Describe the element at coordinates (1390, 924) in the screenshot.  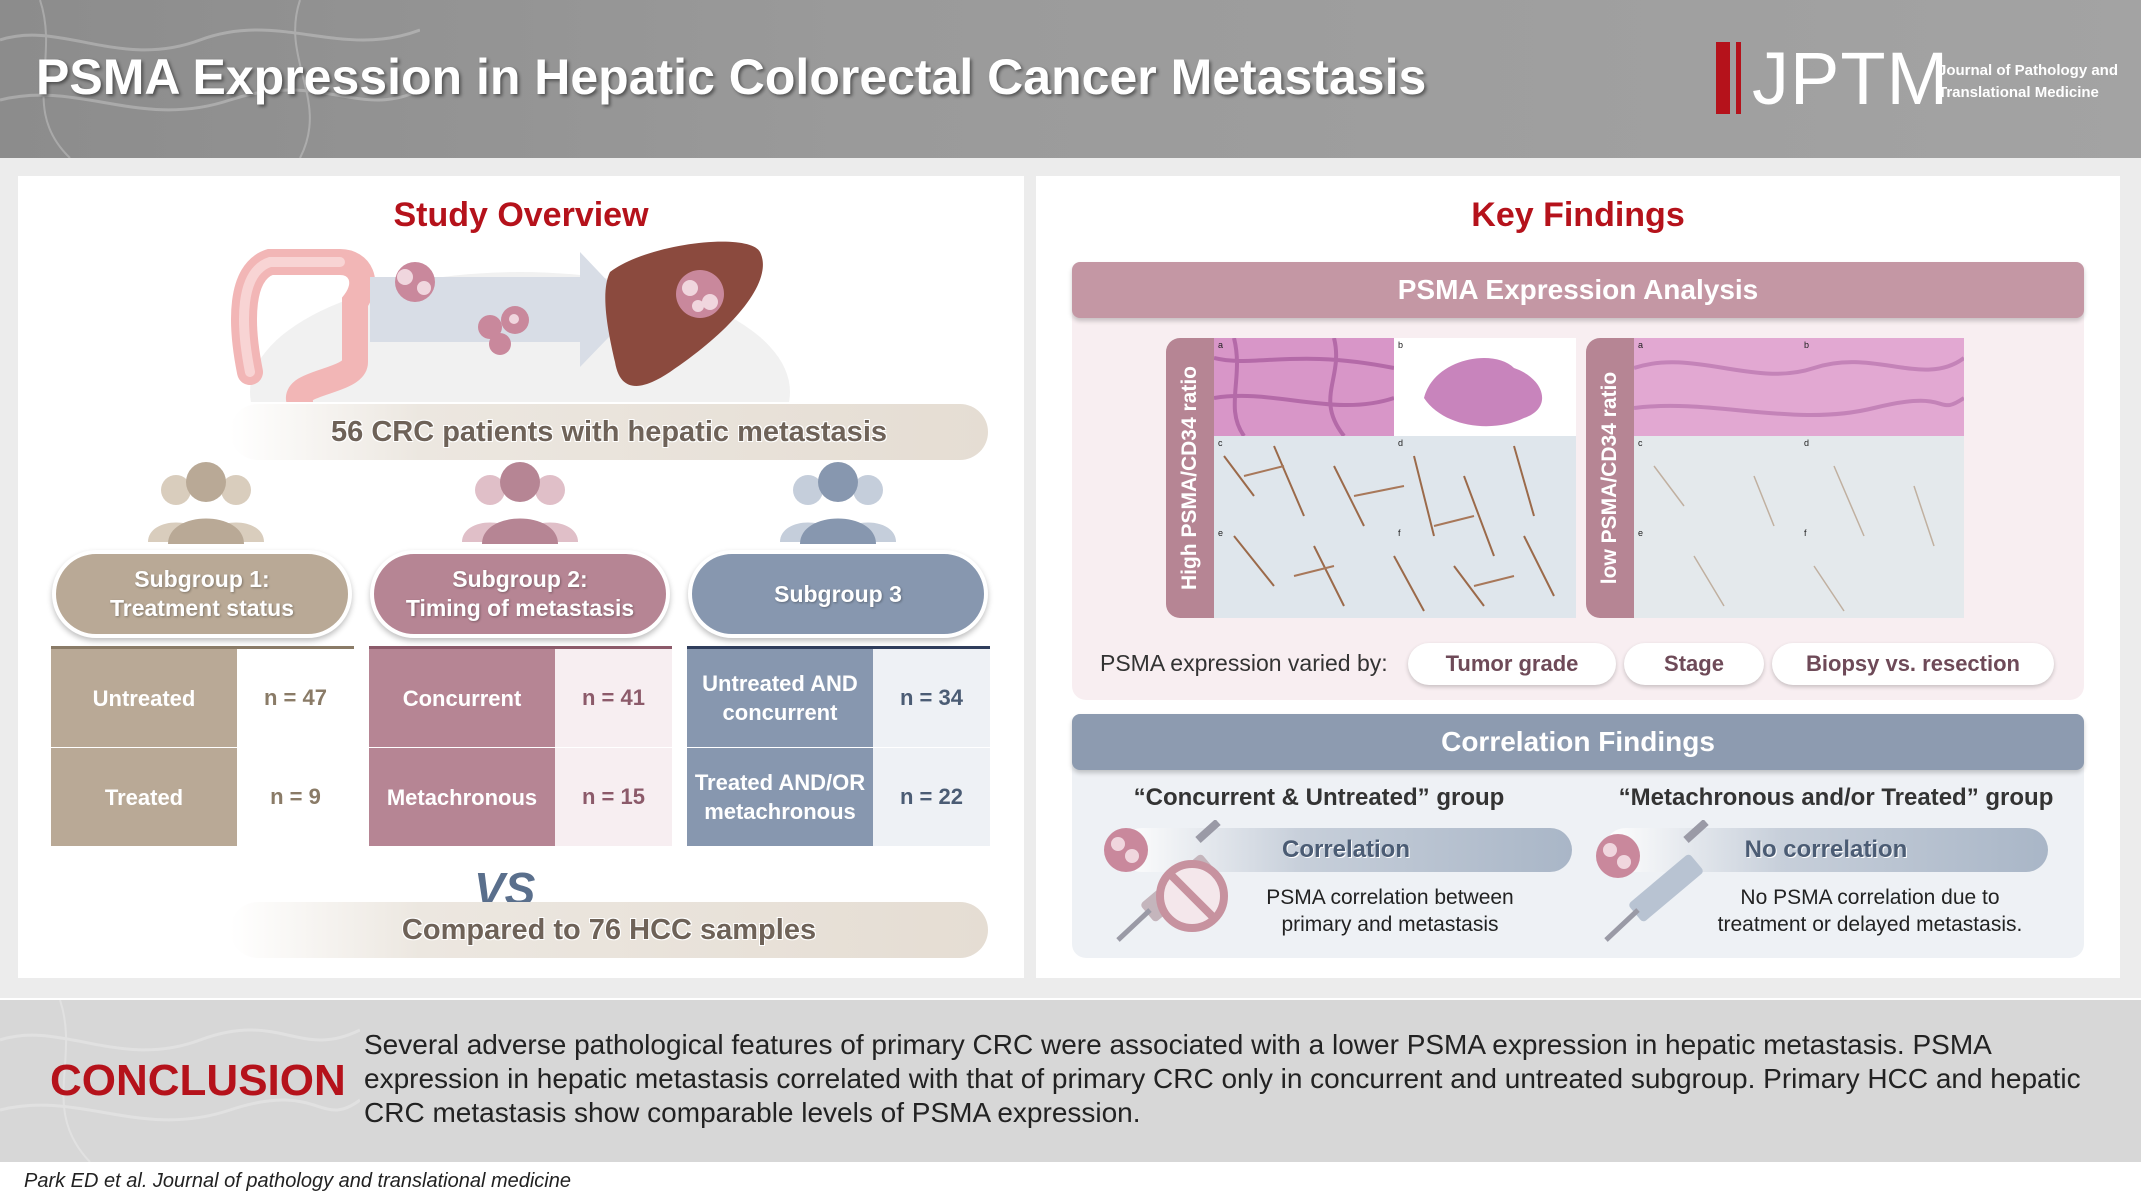
I see `correlation-description-line2: primary and metastasis` at that location.